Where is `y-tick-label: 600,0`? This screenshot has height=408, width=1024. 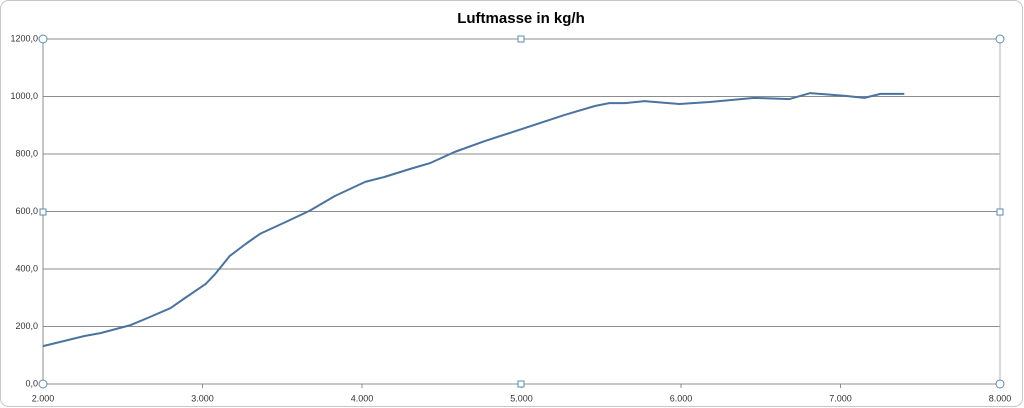 y-tick-label: 600,0 is located at coordinates (26, 211).